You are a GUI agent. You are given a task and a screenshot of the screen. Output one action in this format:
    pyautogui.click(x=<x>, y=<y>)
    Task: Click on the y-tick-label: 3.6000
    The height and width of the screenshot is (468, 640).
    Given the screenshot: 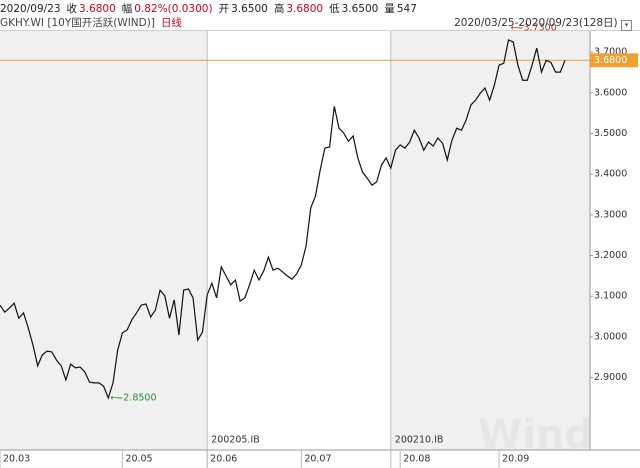 What is the action you would take?
    pyautogui.click(x=610, y=92)
    